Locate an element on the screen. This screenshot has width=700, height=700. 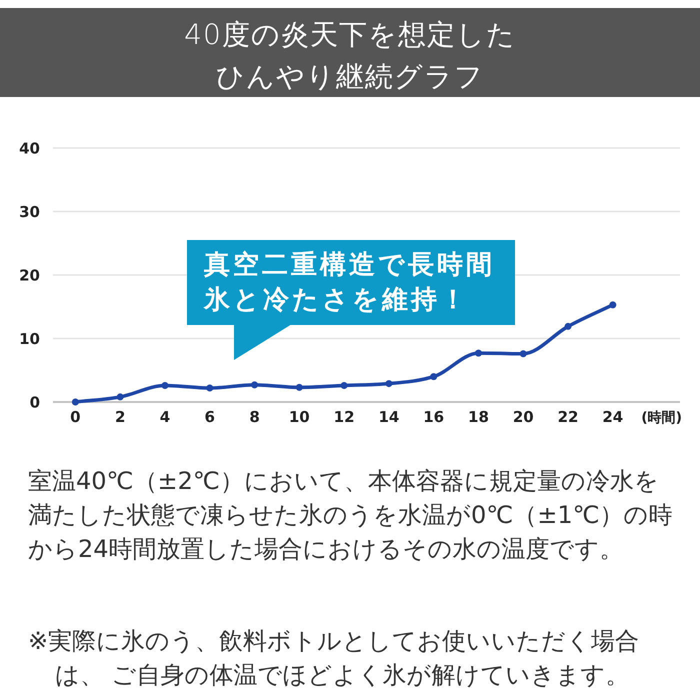
y-tick-label: 40 is located at coordinates (29, 149).